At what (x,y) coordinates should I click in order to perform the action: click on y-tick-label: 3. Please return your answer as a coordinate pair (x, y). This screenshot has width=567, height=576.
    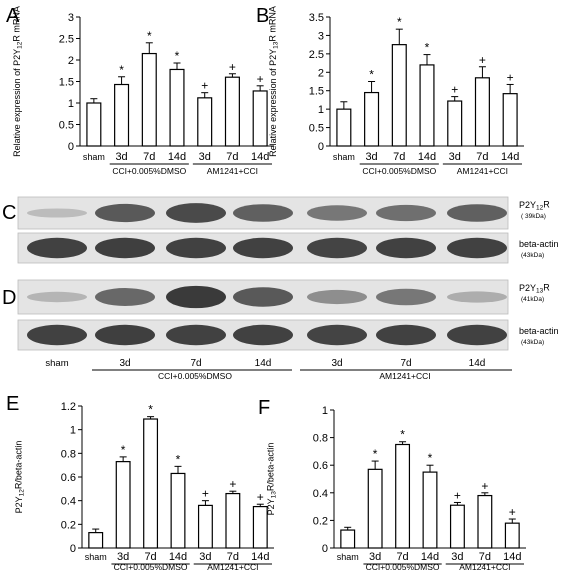
    Looking at the image, I should click on (321, 36).